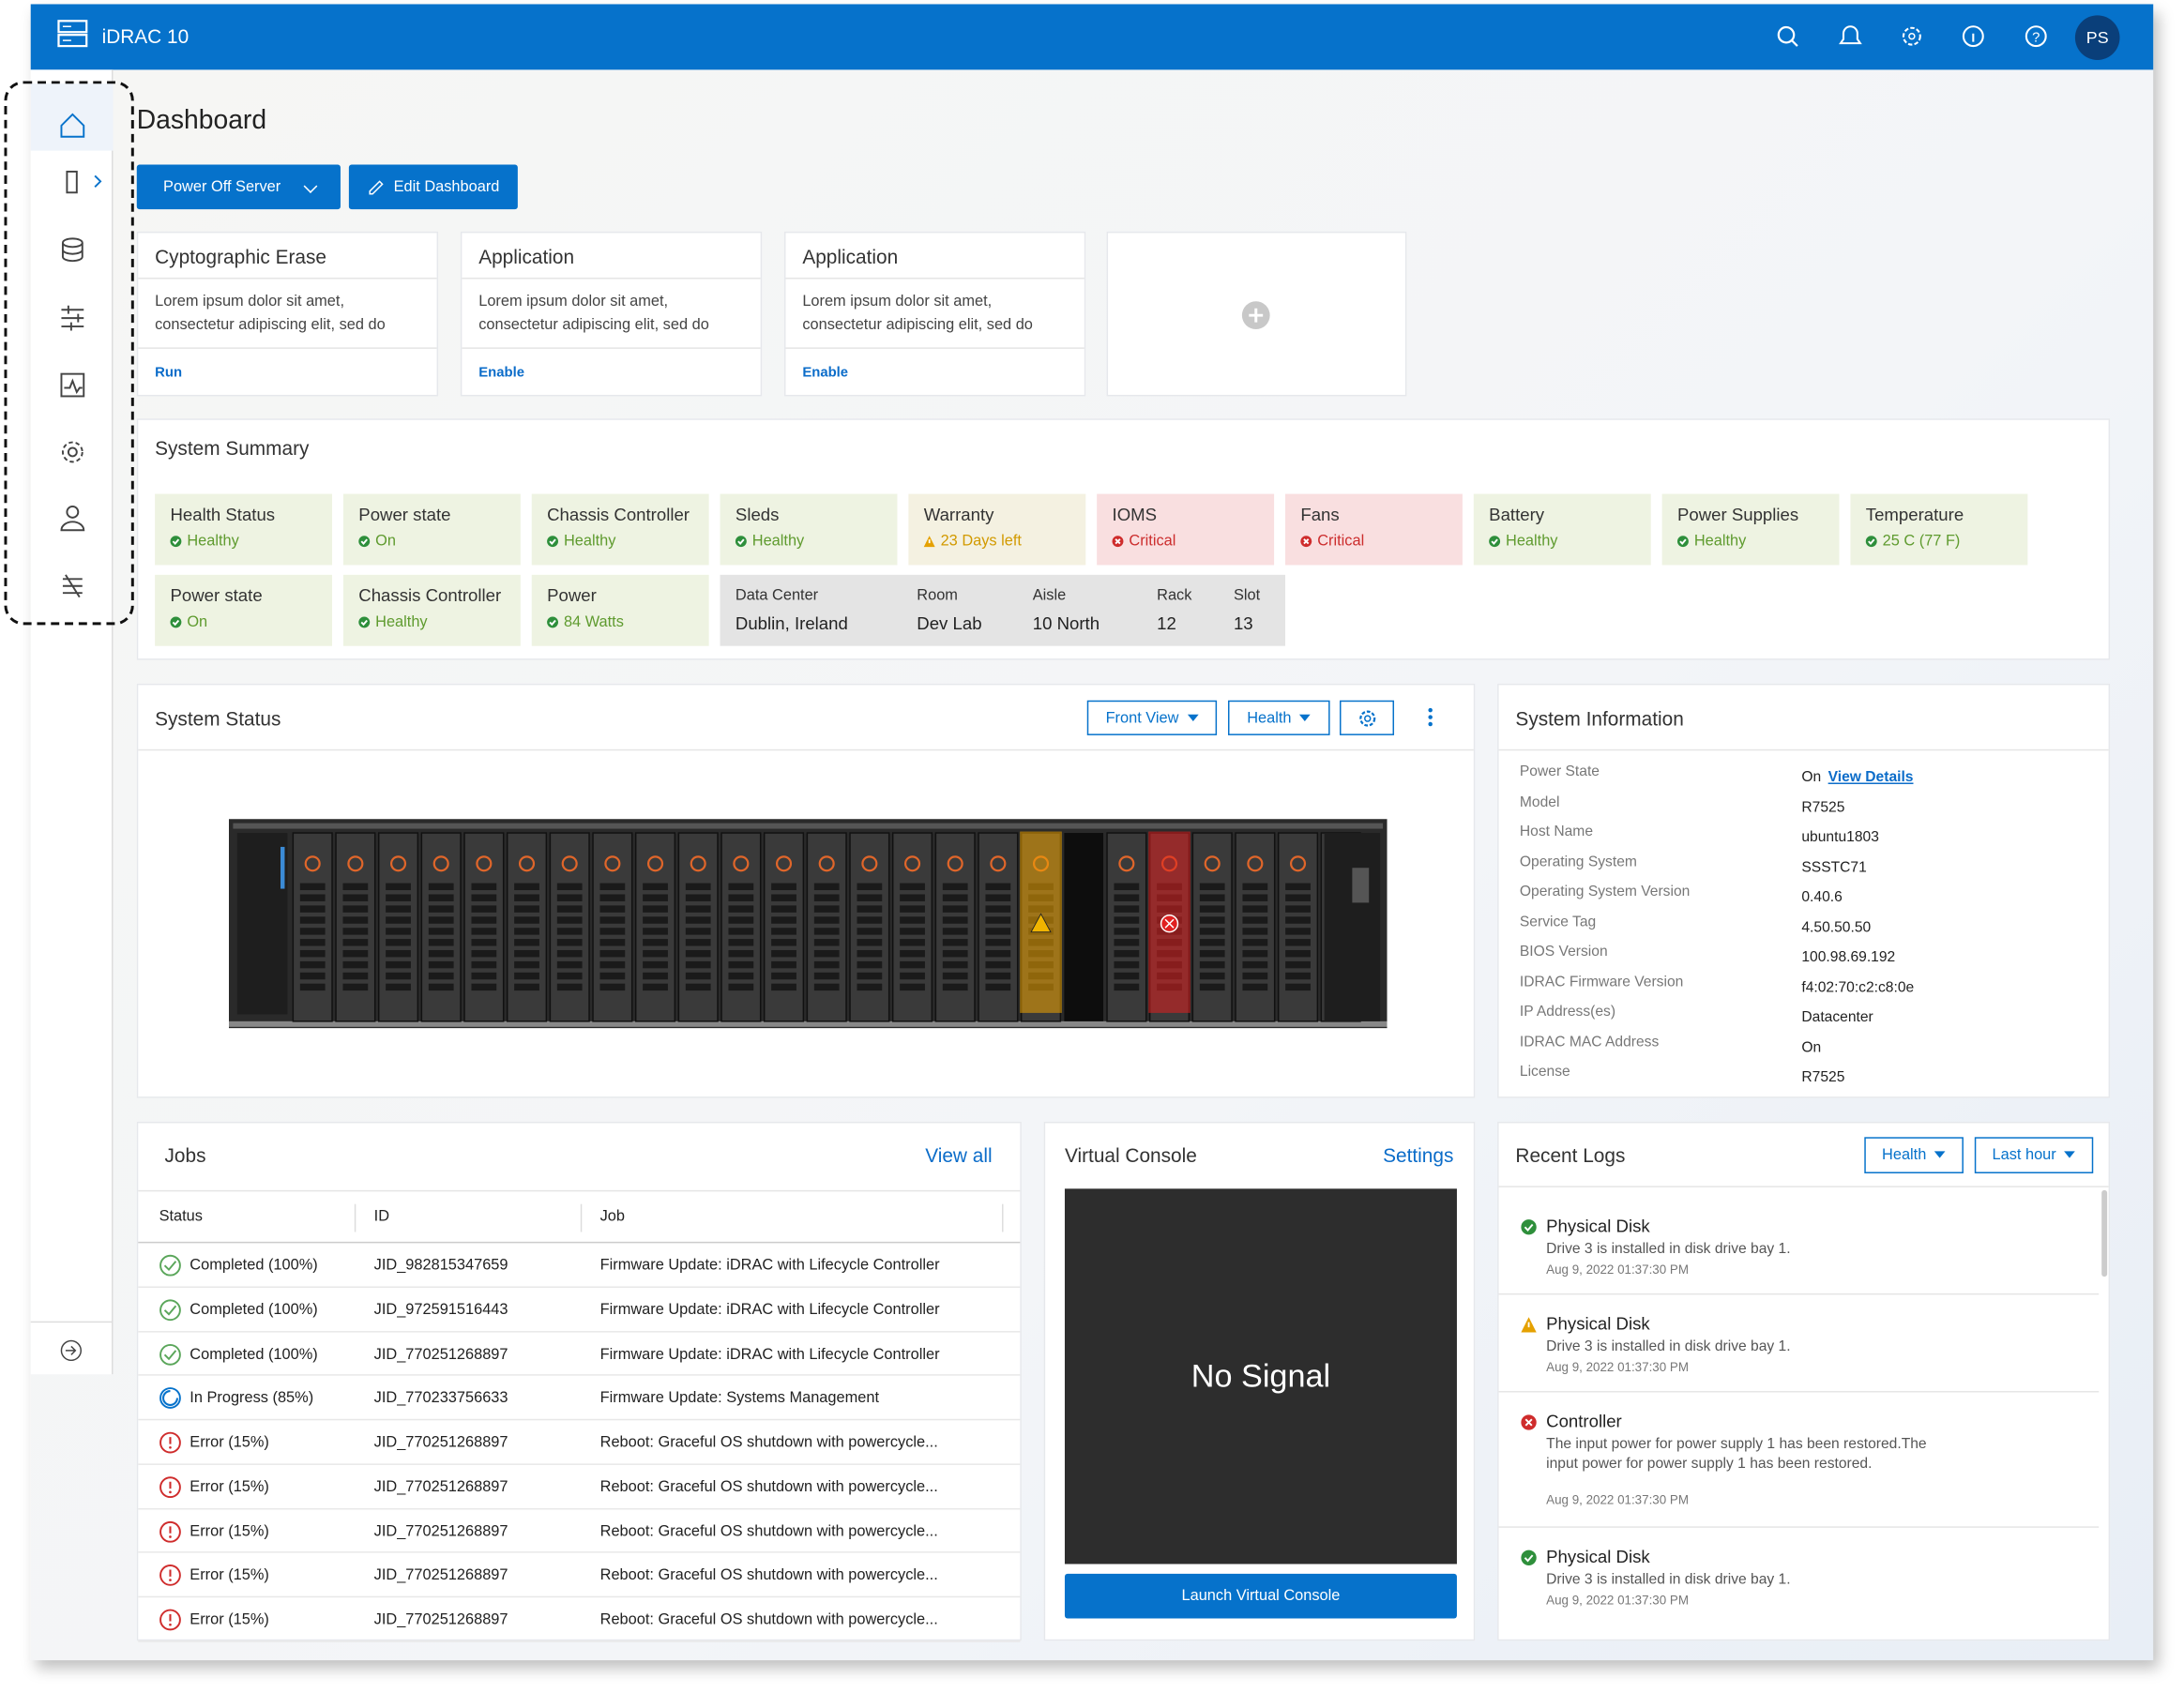 Image resolution: width=2184 pixels, height=1693 pixels. What do you see at coordinates (579, 1190) in the screenshot?
I see `panel-divider` at bounding box center [579, 1190].